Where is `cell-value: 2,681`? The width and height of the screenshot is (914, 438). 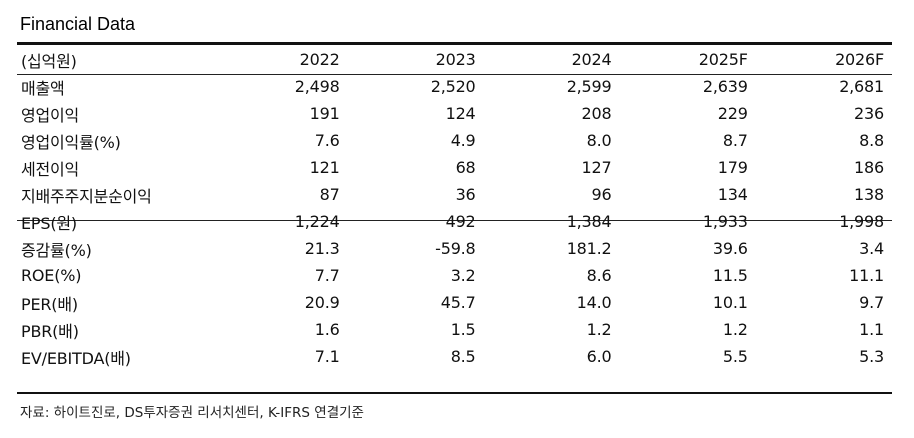 cell-value: 2,681 is located at coordinates (861, 86).